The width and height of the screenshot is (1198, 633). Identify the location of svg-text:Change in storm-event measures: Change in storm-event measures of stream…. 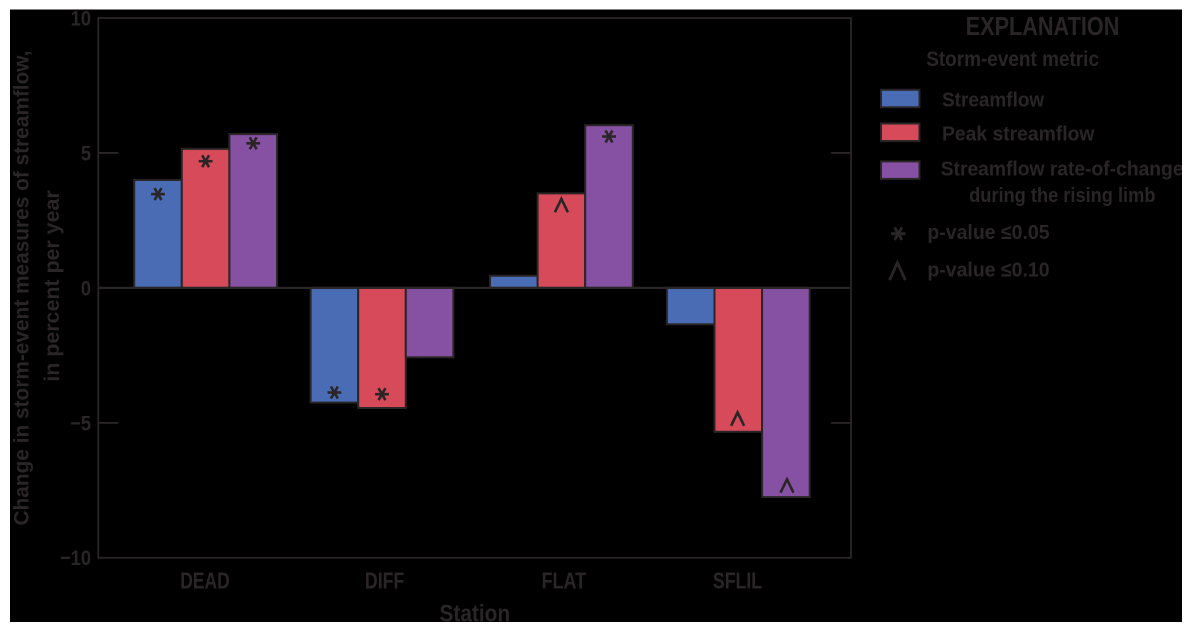
(21, 287).